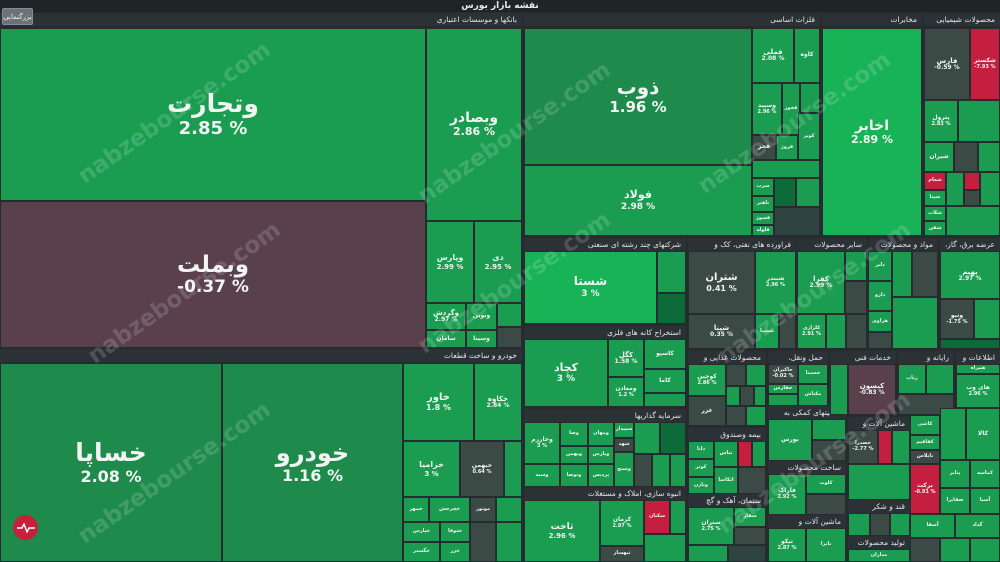 This screenshot has height=562, width=1000. What do you see at coordinates (416, 509) in the screenshot?
I see `tile-khmohr: خمهر` at bounding box center [416, 509].